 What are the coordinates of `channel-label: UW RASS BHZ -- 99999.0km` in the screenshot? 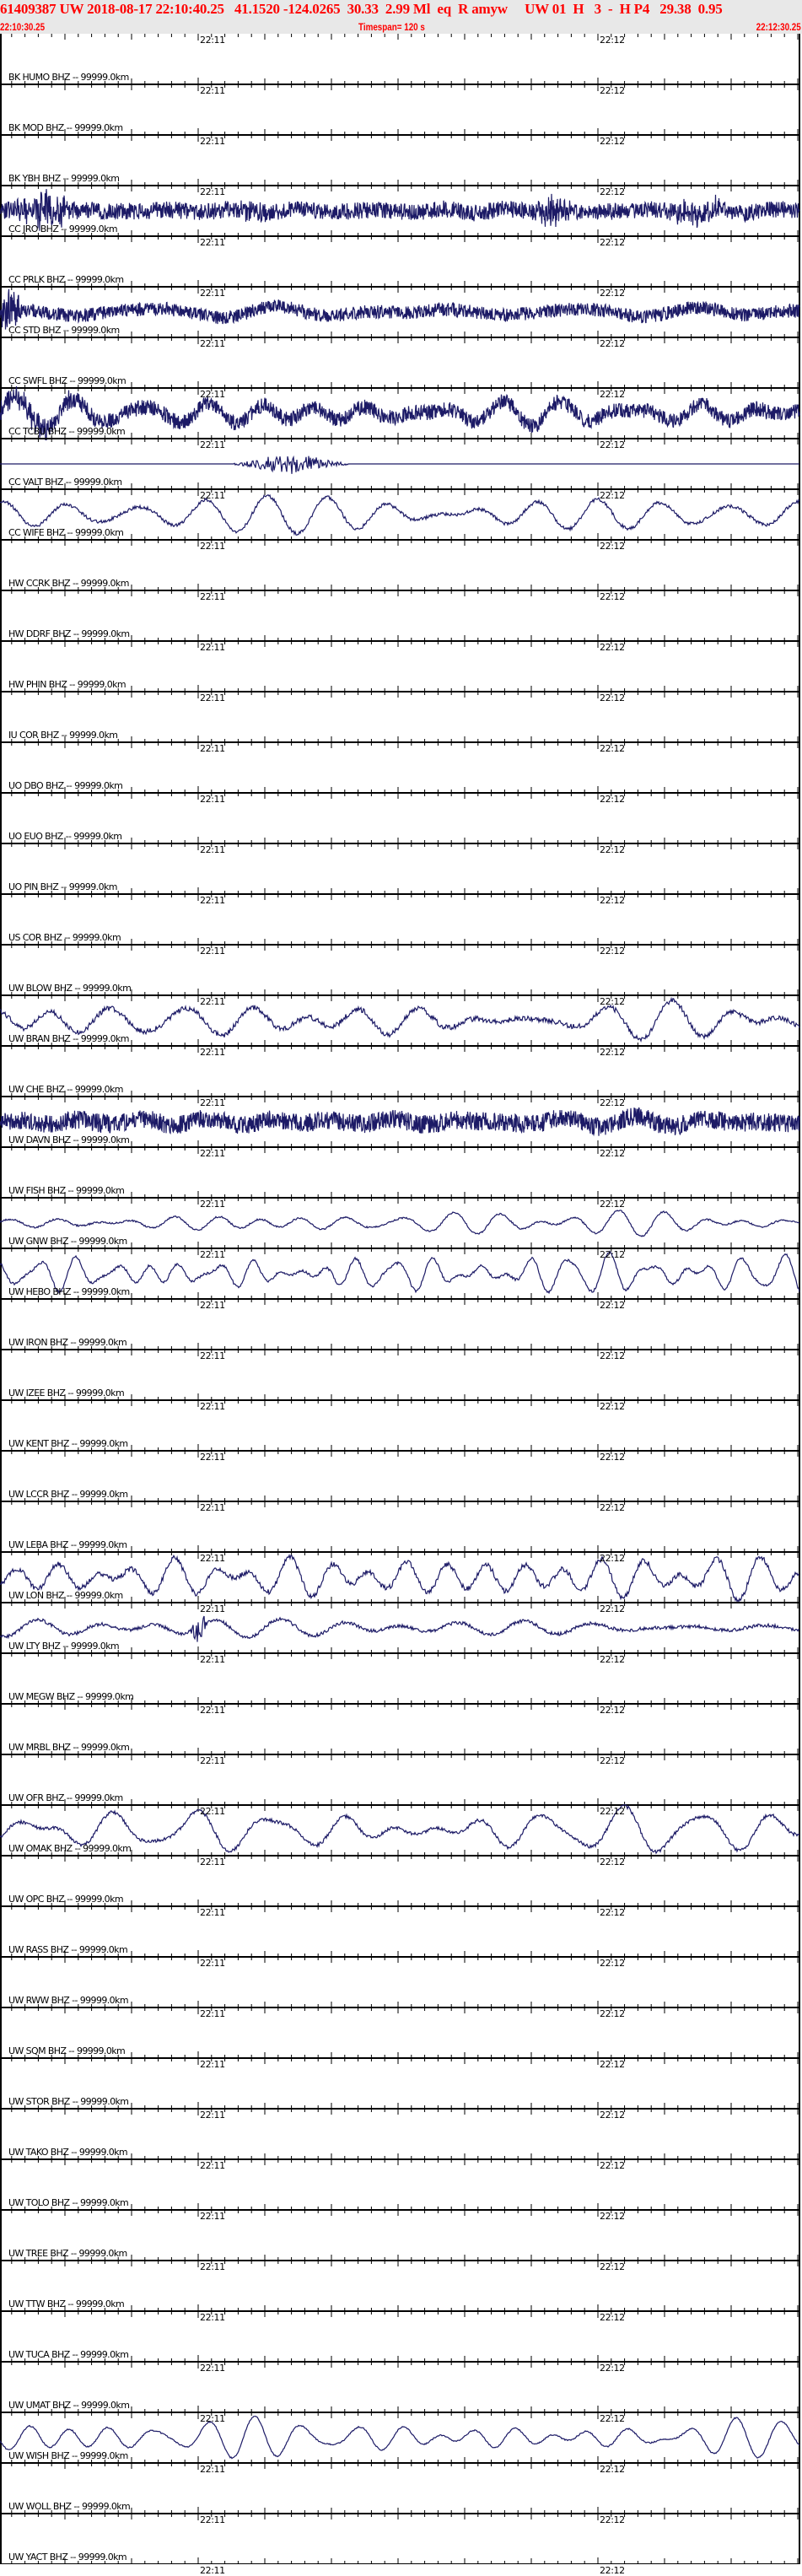 It's located at (68, 1949).